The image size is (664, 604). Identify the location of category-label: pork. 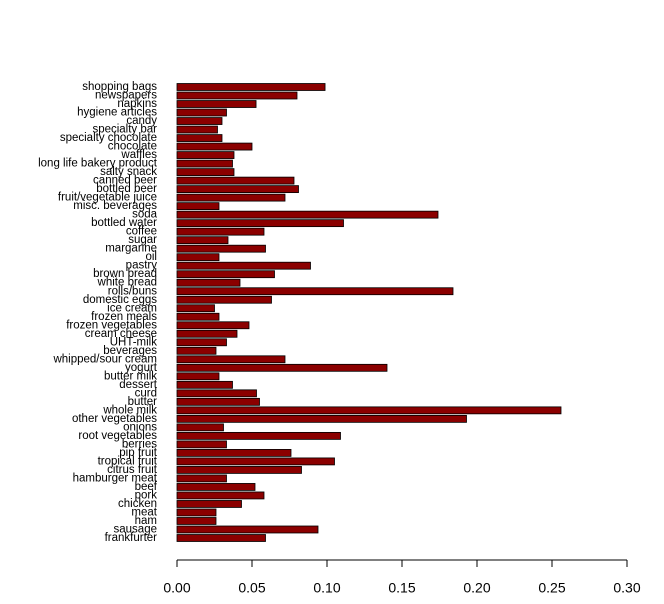
(146, 495).